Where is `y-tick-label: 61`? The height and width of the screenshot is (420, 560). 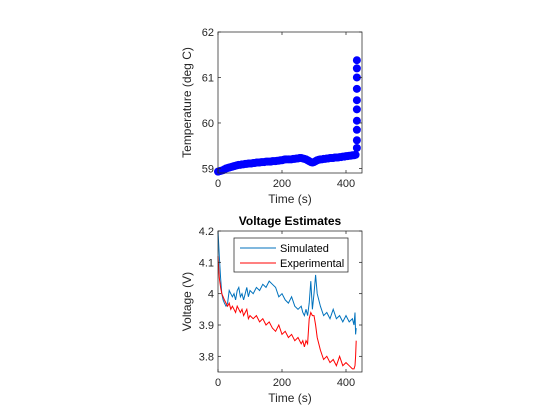
y-tick-label: 61 is located at coordinates (208, 78).